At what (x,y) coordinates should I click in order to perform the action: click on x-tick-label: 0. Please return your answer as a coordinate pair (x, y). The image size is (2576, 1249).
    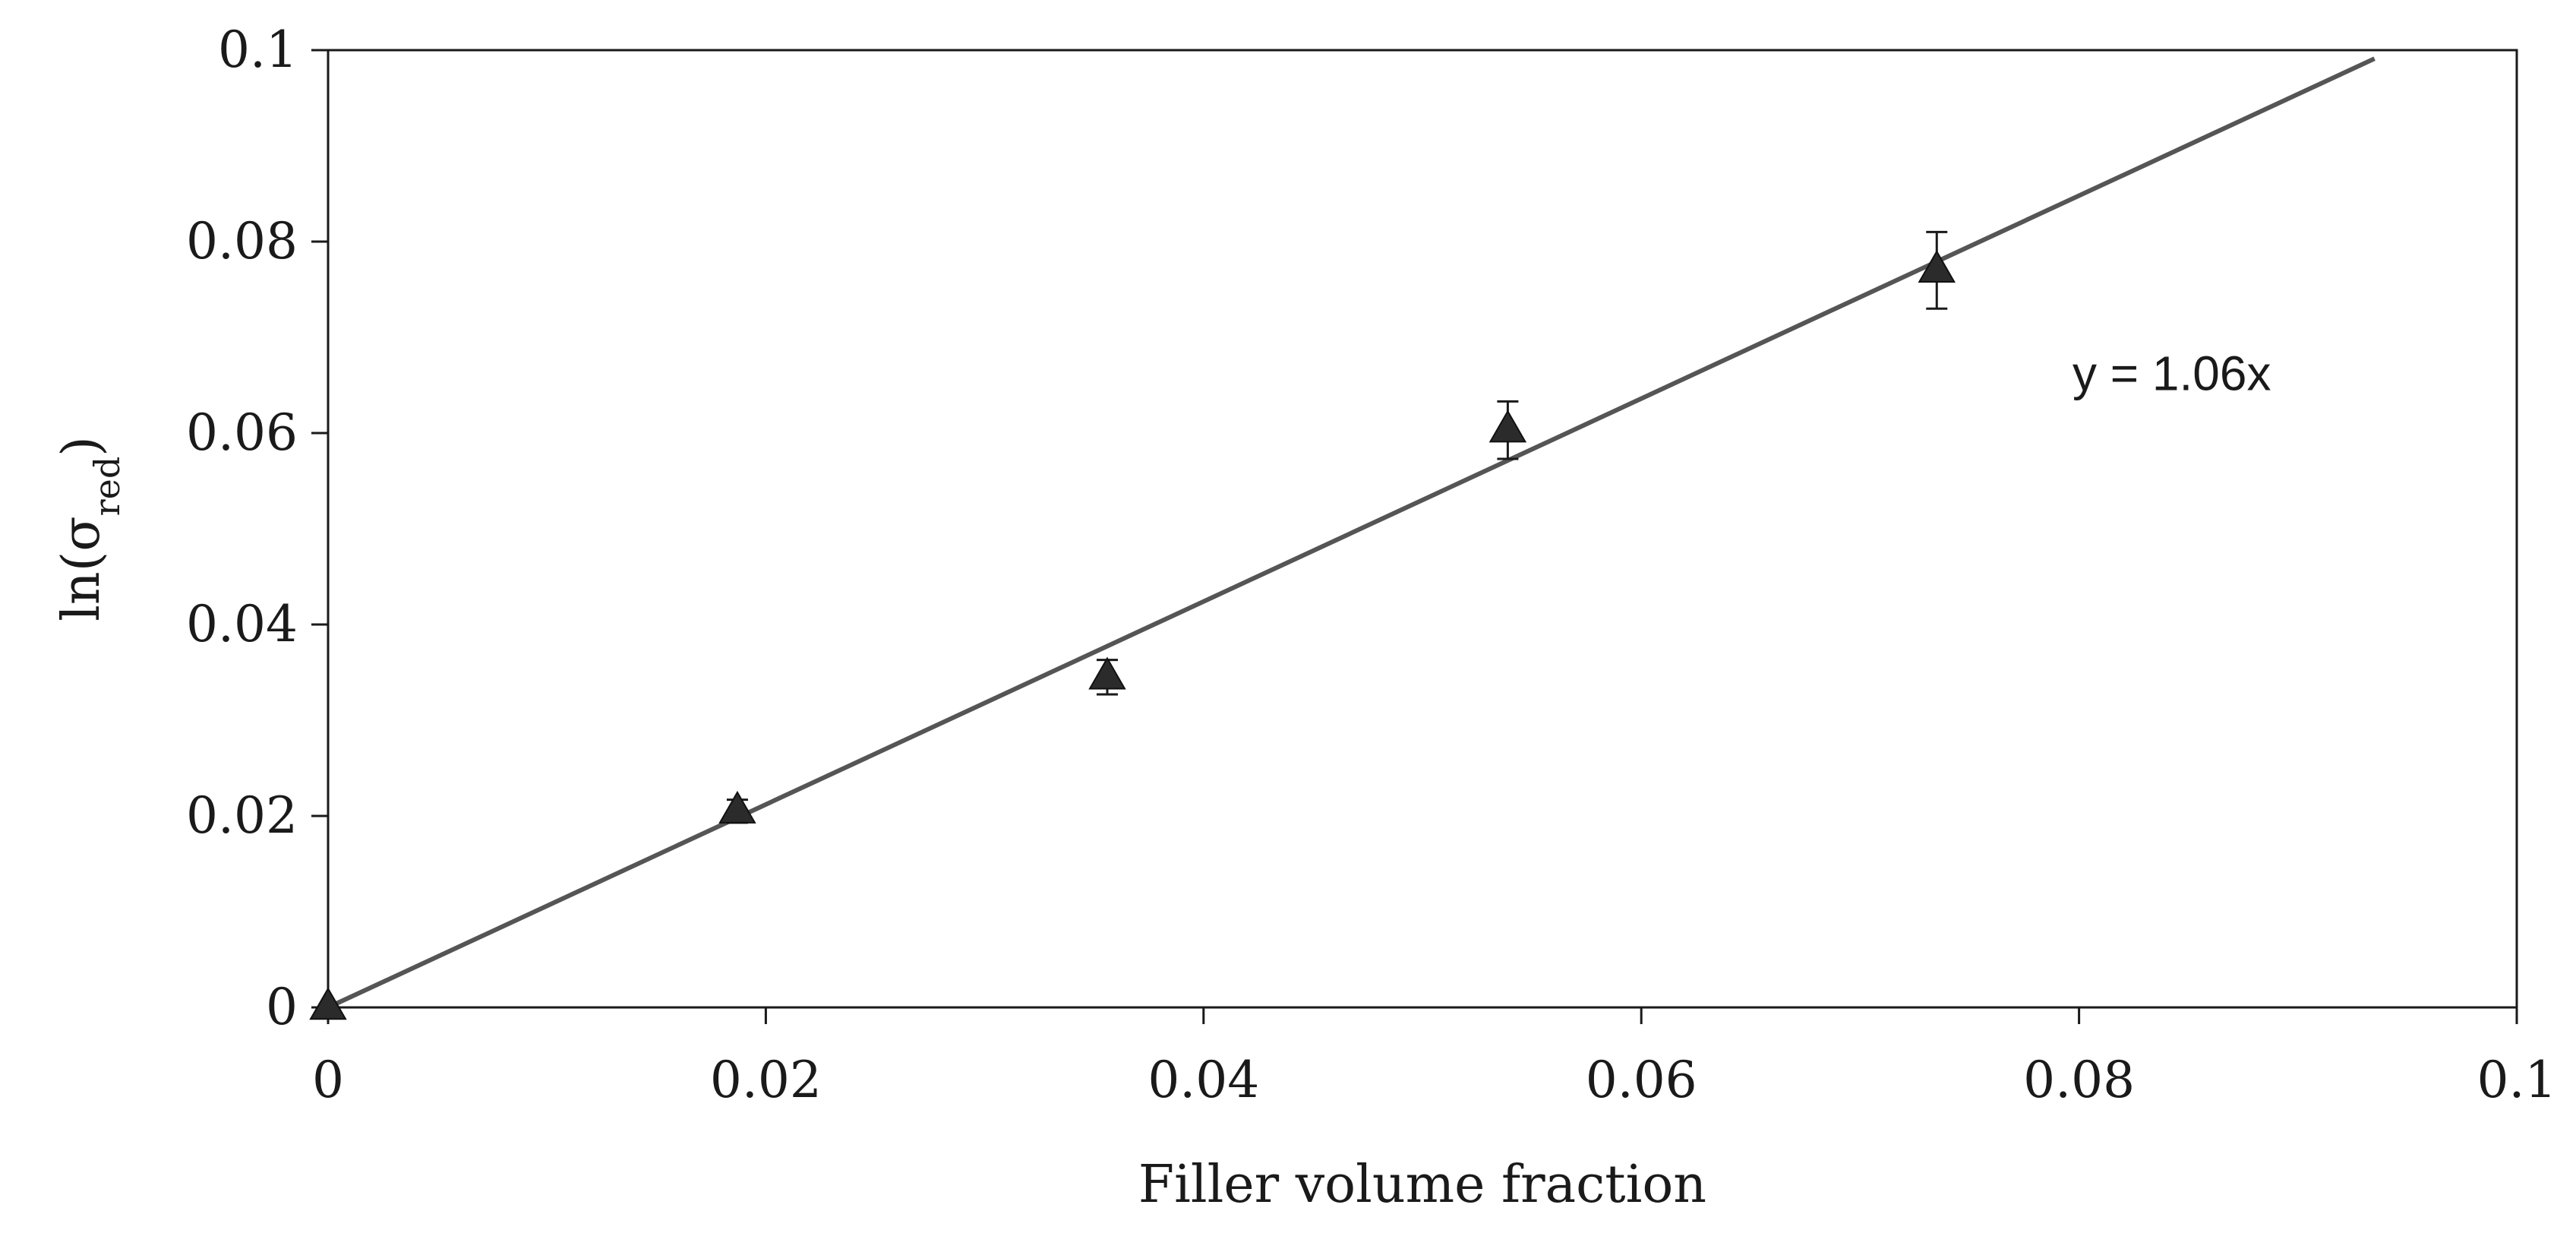
    Looking at the image, I should click on (328, 1080).